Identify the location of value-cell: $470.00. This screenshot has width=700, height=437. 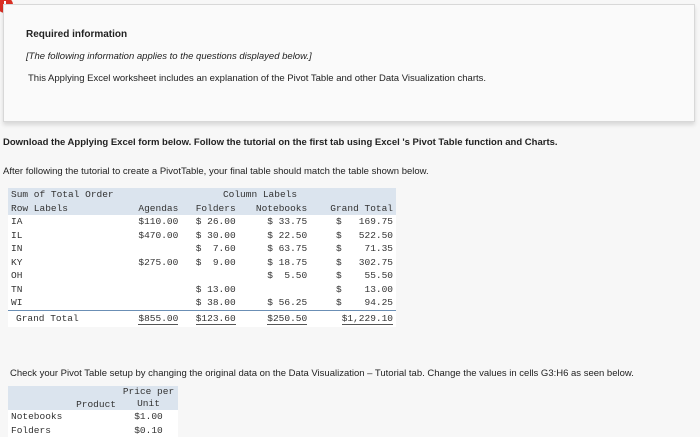
(158, 235).